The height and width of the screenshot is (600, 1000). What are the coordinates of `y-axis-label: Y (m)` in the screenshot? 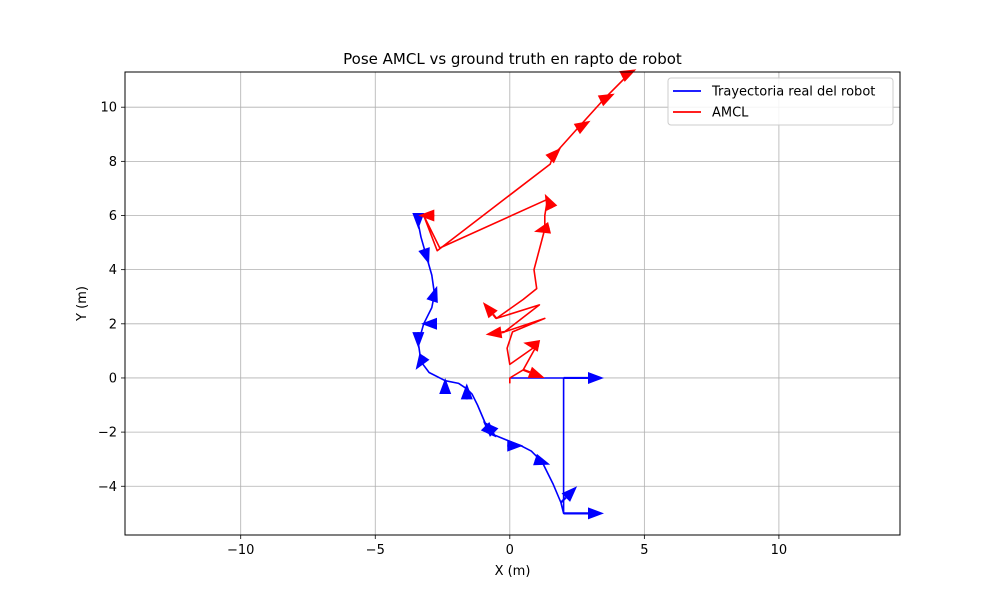 It's located at (82, 304).